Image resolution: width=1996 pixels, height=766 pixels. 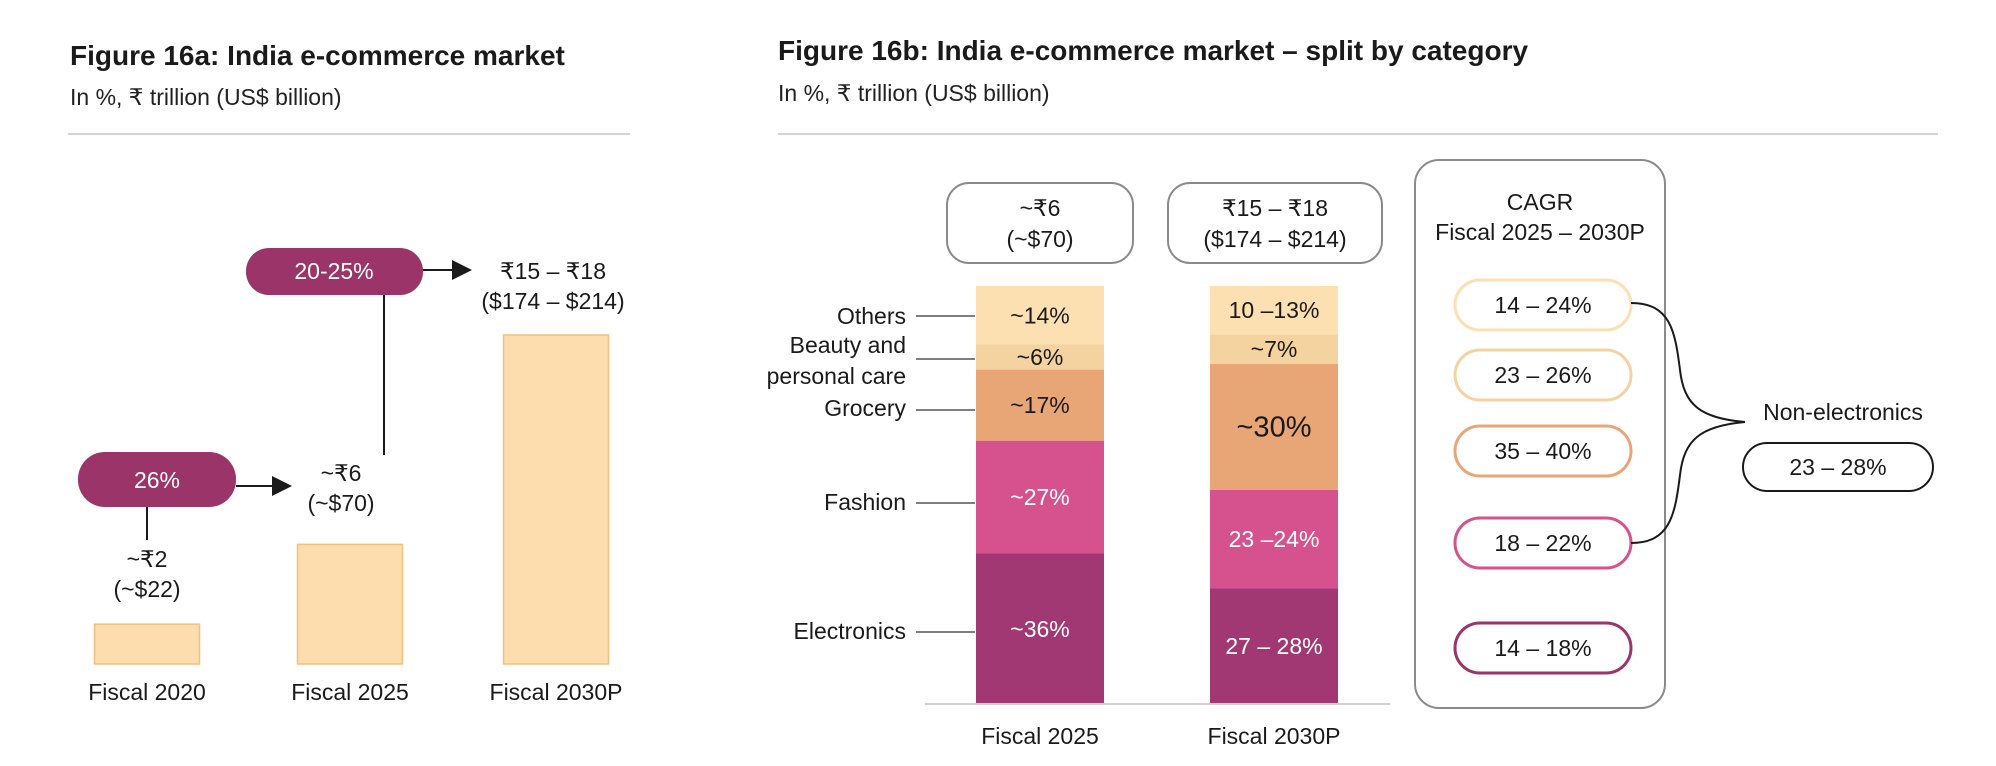 What do you see at coordinates (865, 408) in the screenshot?
I see `category-label-grocery: Grocery` at bounding box center [865, 408].